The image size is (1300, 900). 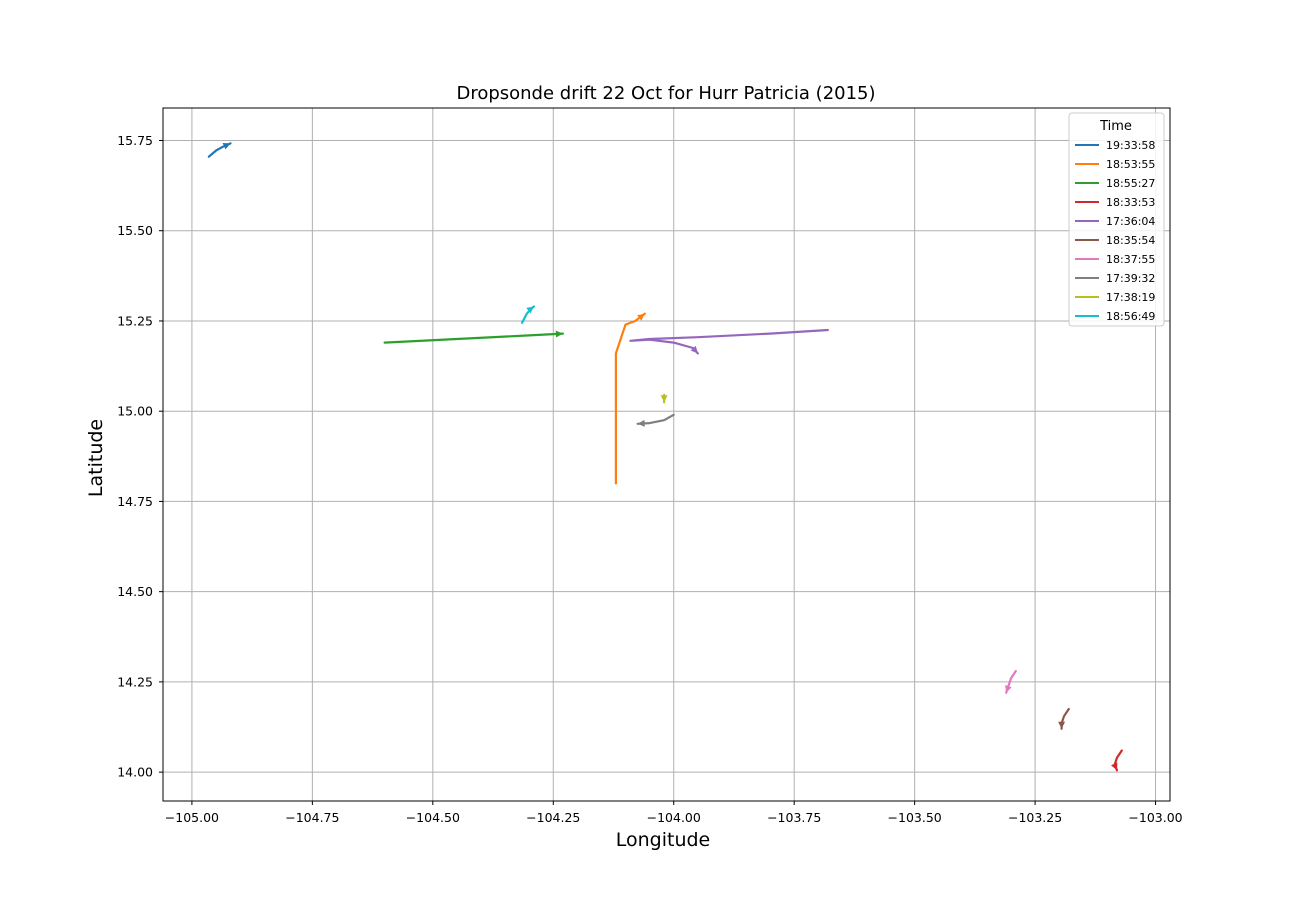 I want to click on legend-entry-label: 18:33:53, so click(x=1130, y=202).